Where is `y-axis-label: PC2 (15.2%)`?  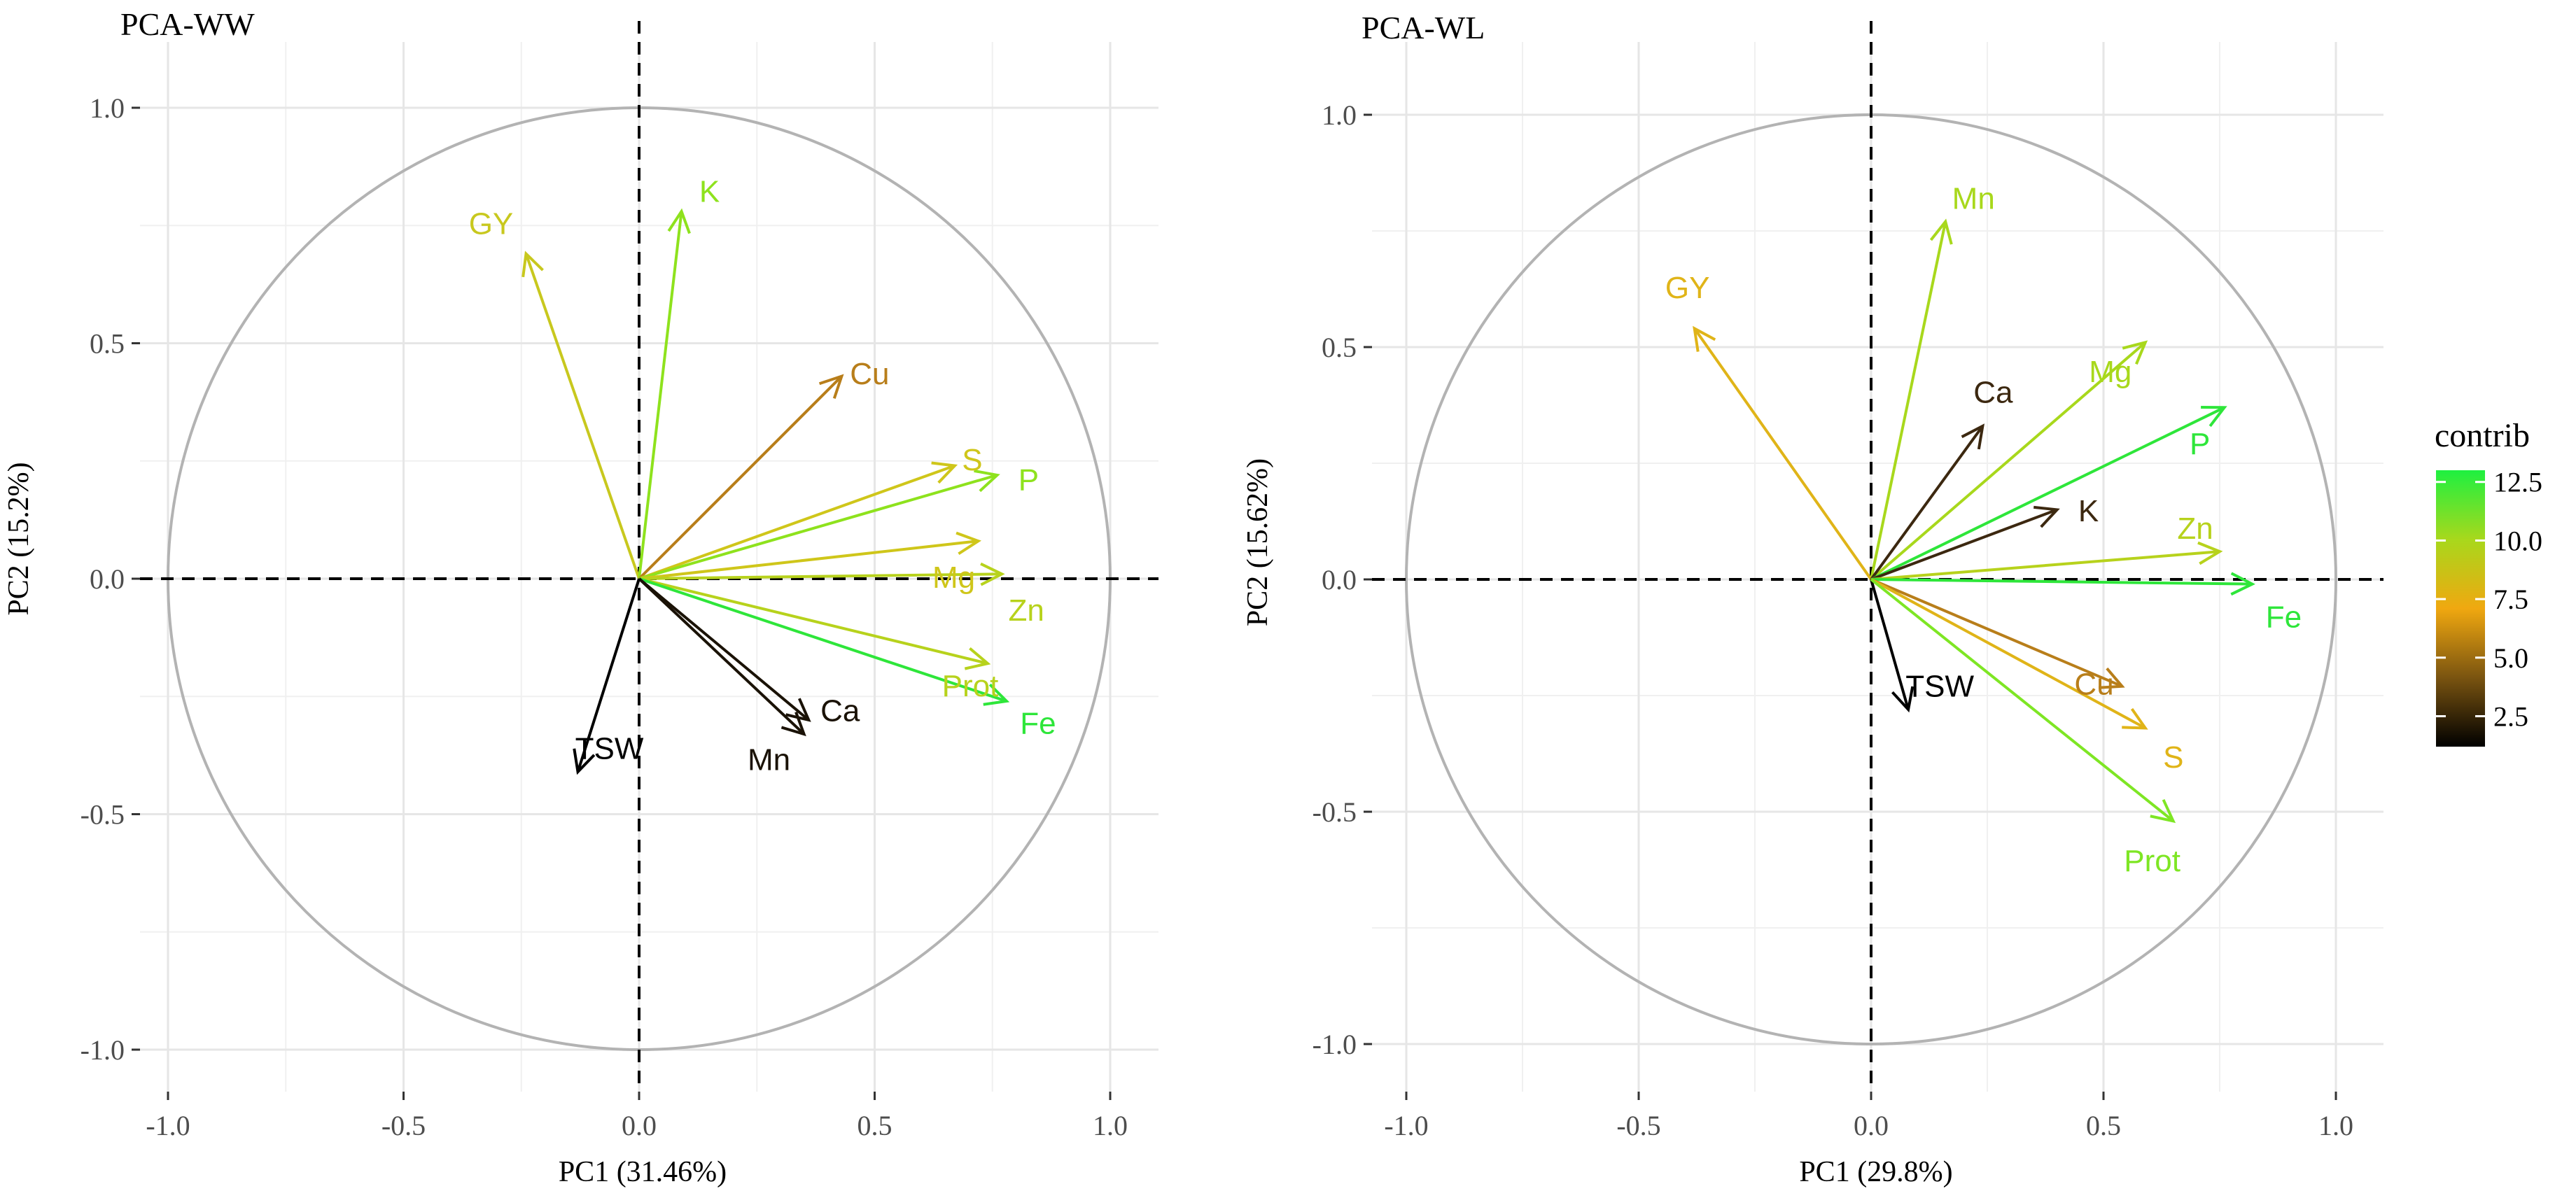
y-axis-label: PC2 (15.2%) is located at coordinates (19, 538).